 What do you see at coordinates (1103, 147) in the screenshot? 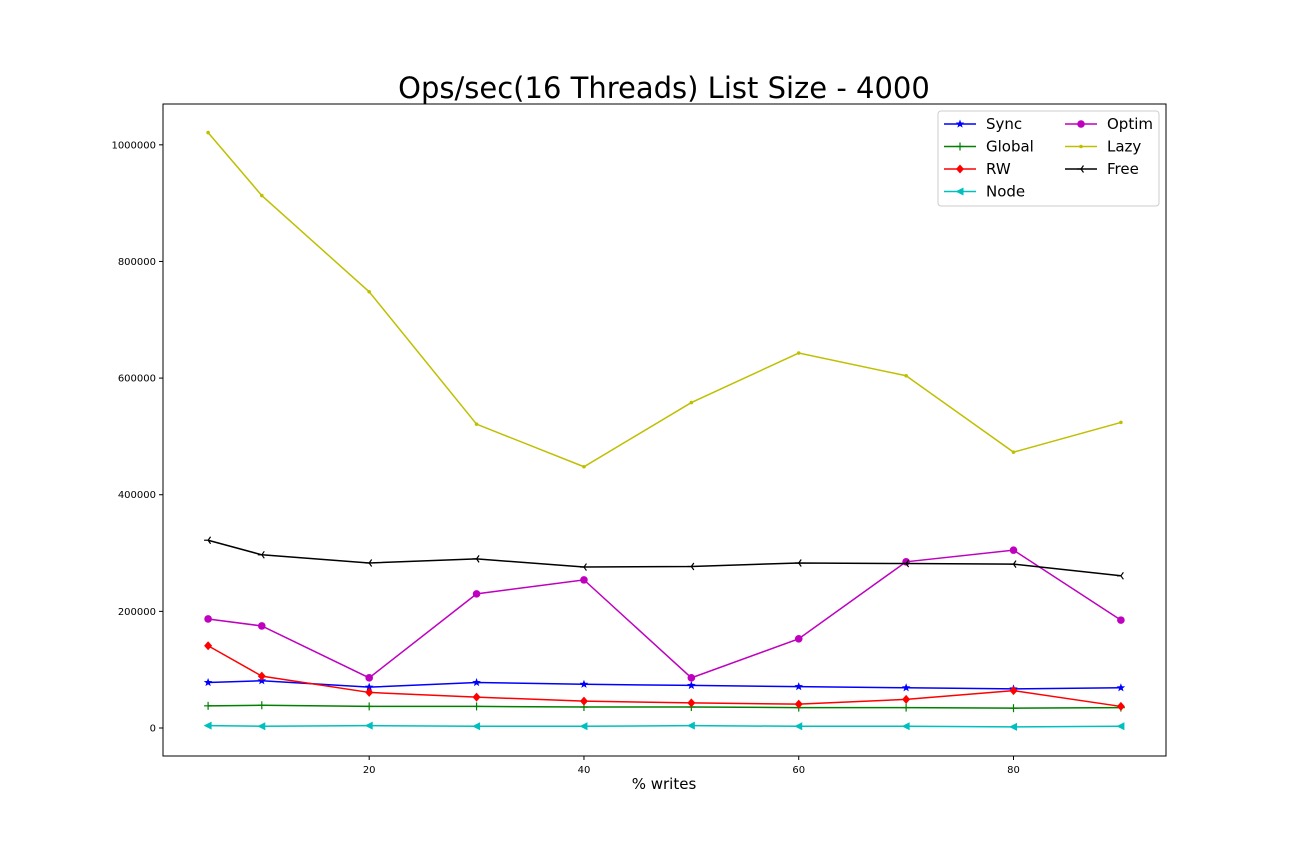
I see `legend-item-lazy: Lazy` at bounding box center [1103, 147].